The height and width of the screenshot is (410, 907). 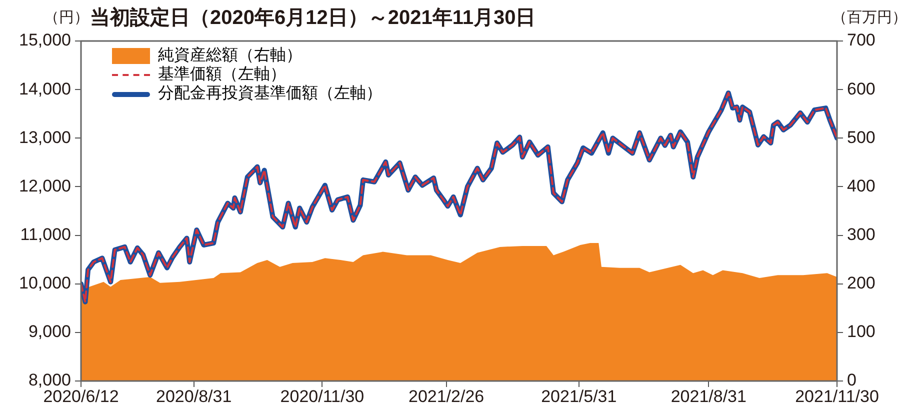 What do you see at coordinates (66, 17) in the screenshot?
I see `y-axis-title: （円）` at bounding box center [66, 17].